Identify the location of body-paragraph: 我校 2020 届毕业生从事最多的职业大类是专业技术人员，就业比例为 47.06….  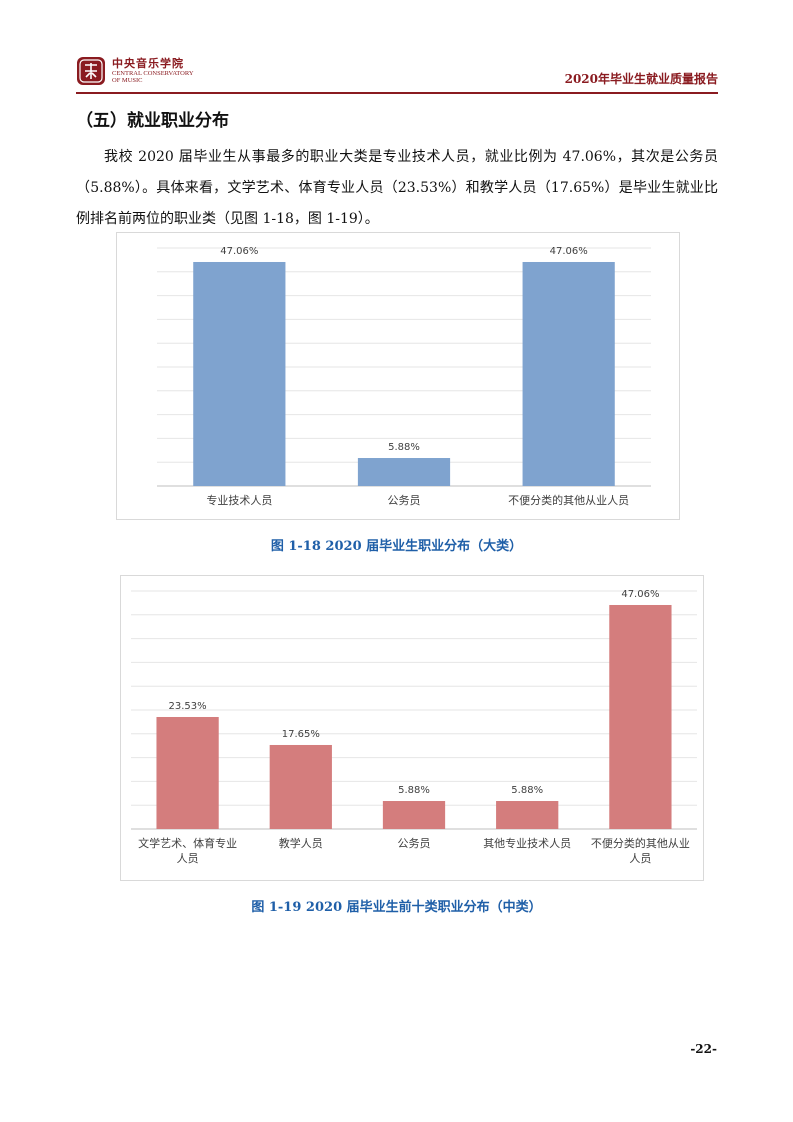
(397, 188).